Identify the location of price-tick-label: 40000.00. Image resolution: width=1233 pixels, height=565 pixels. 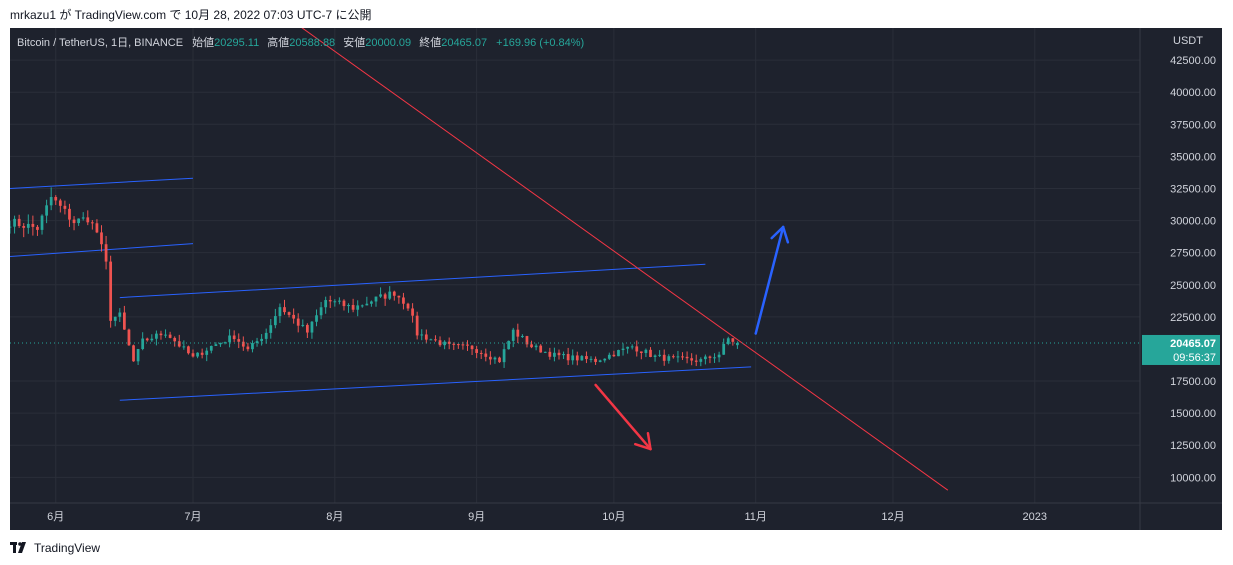
(1193, 93).